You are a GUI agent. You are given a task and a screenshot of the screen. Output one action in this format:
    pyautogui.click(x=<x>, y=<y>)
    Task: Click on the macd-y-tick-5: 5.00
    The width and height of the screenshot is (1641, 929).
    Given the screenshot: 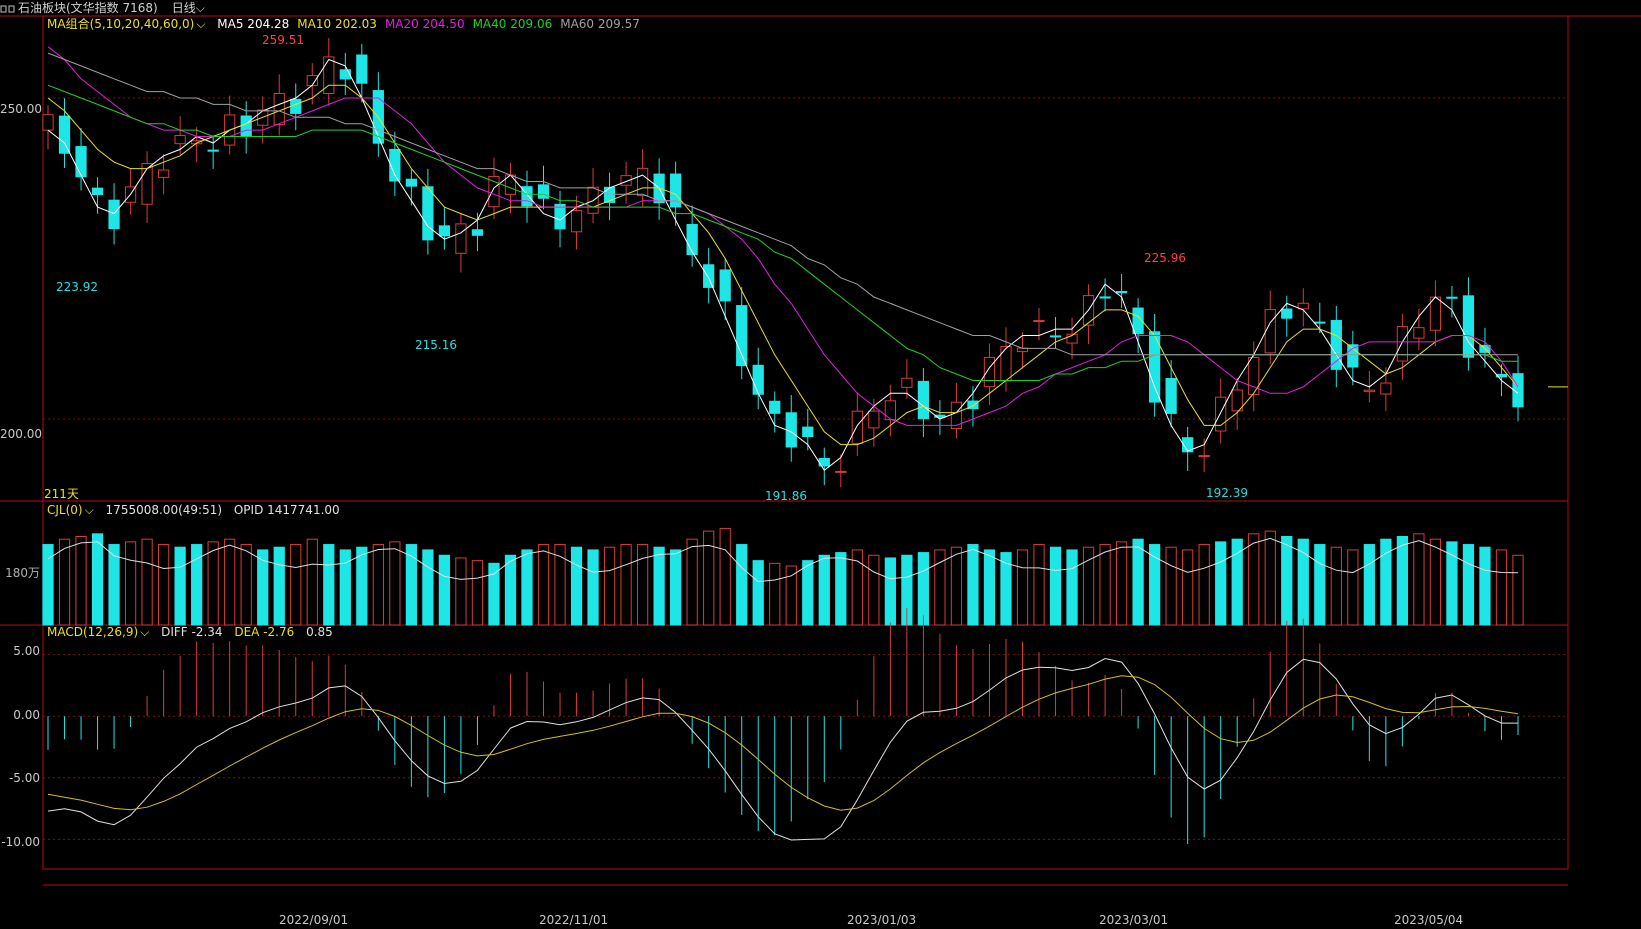 What is the action you would take?
    pyautogui.click(x=26, y=651)
    